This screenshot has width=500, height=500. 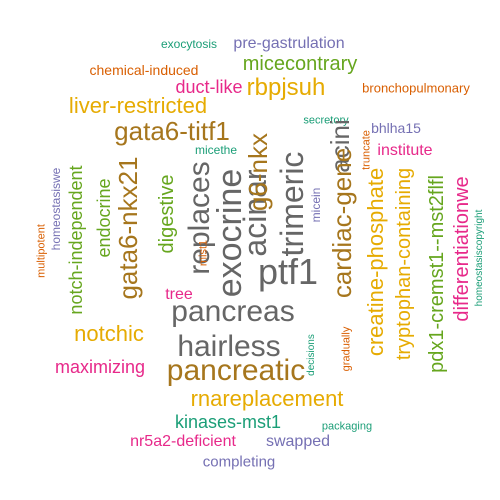 I want to click on cloud-word: tree, so click(x=179, y=294).